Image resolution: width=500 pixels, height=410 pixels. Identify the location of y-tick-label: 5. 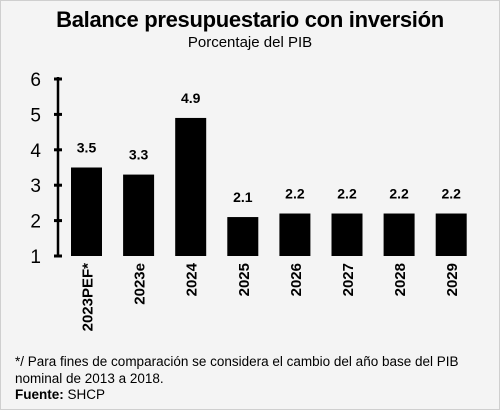
(35, 115).